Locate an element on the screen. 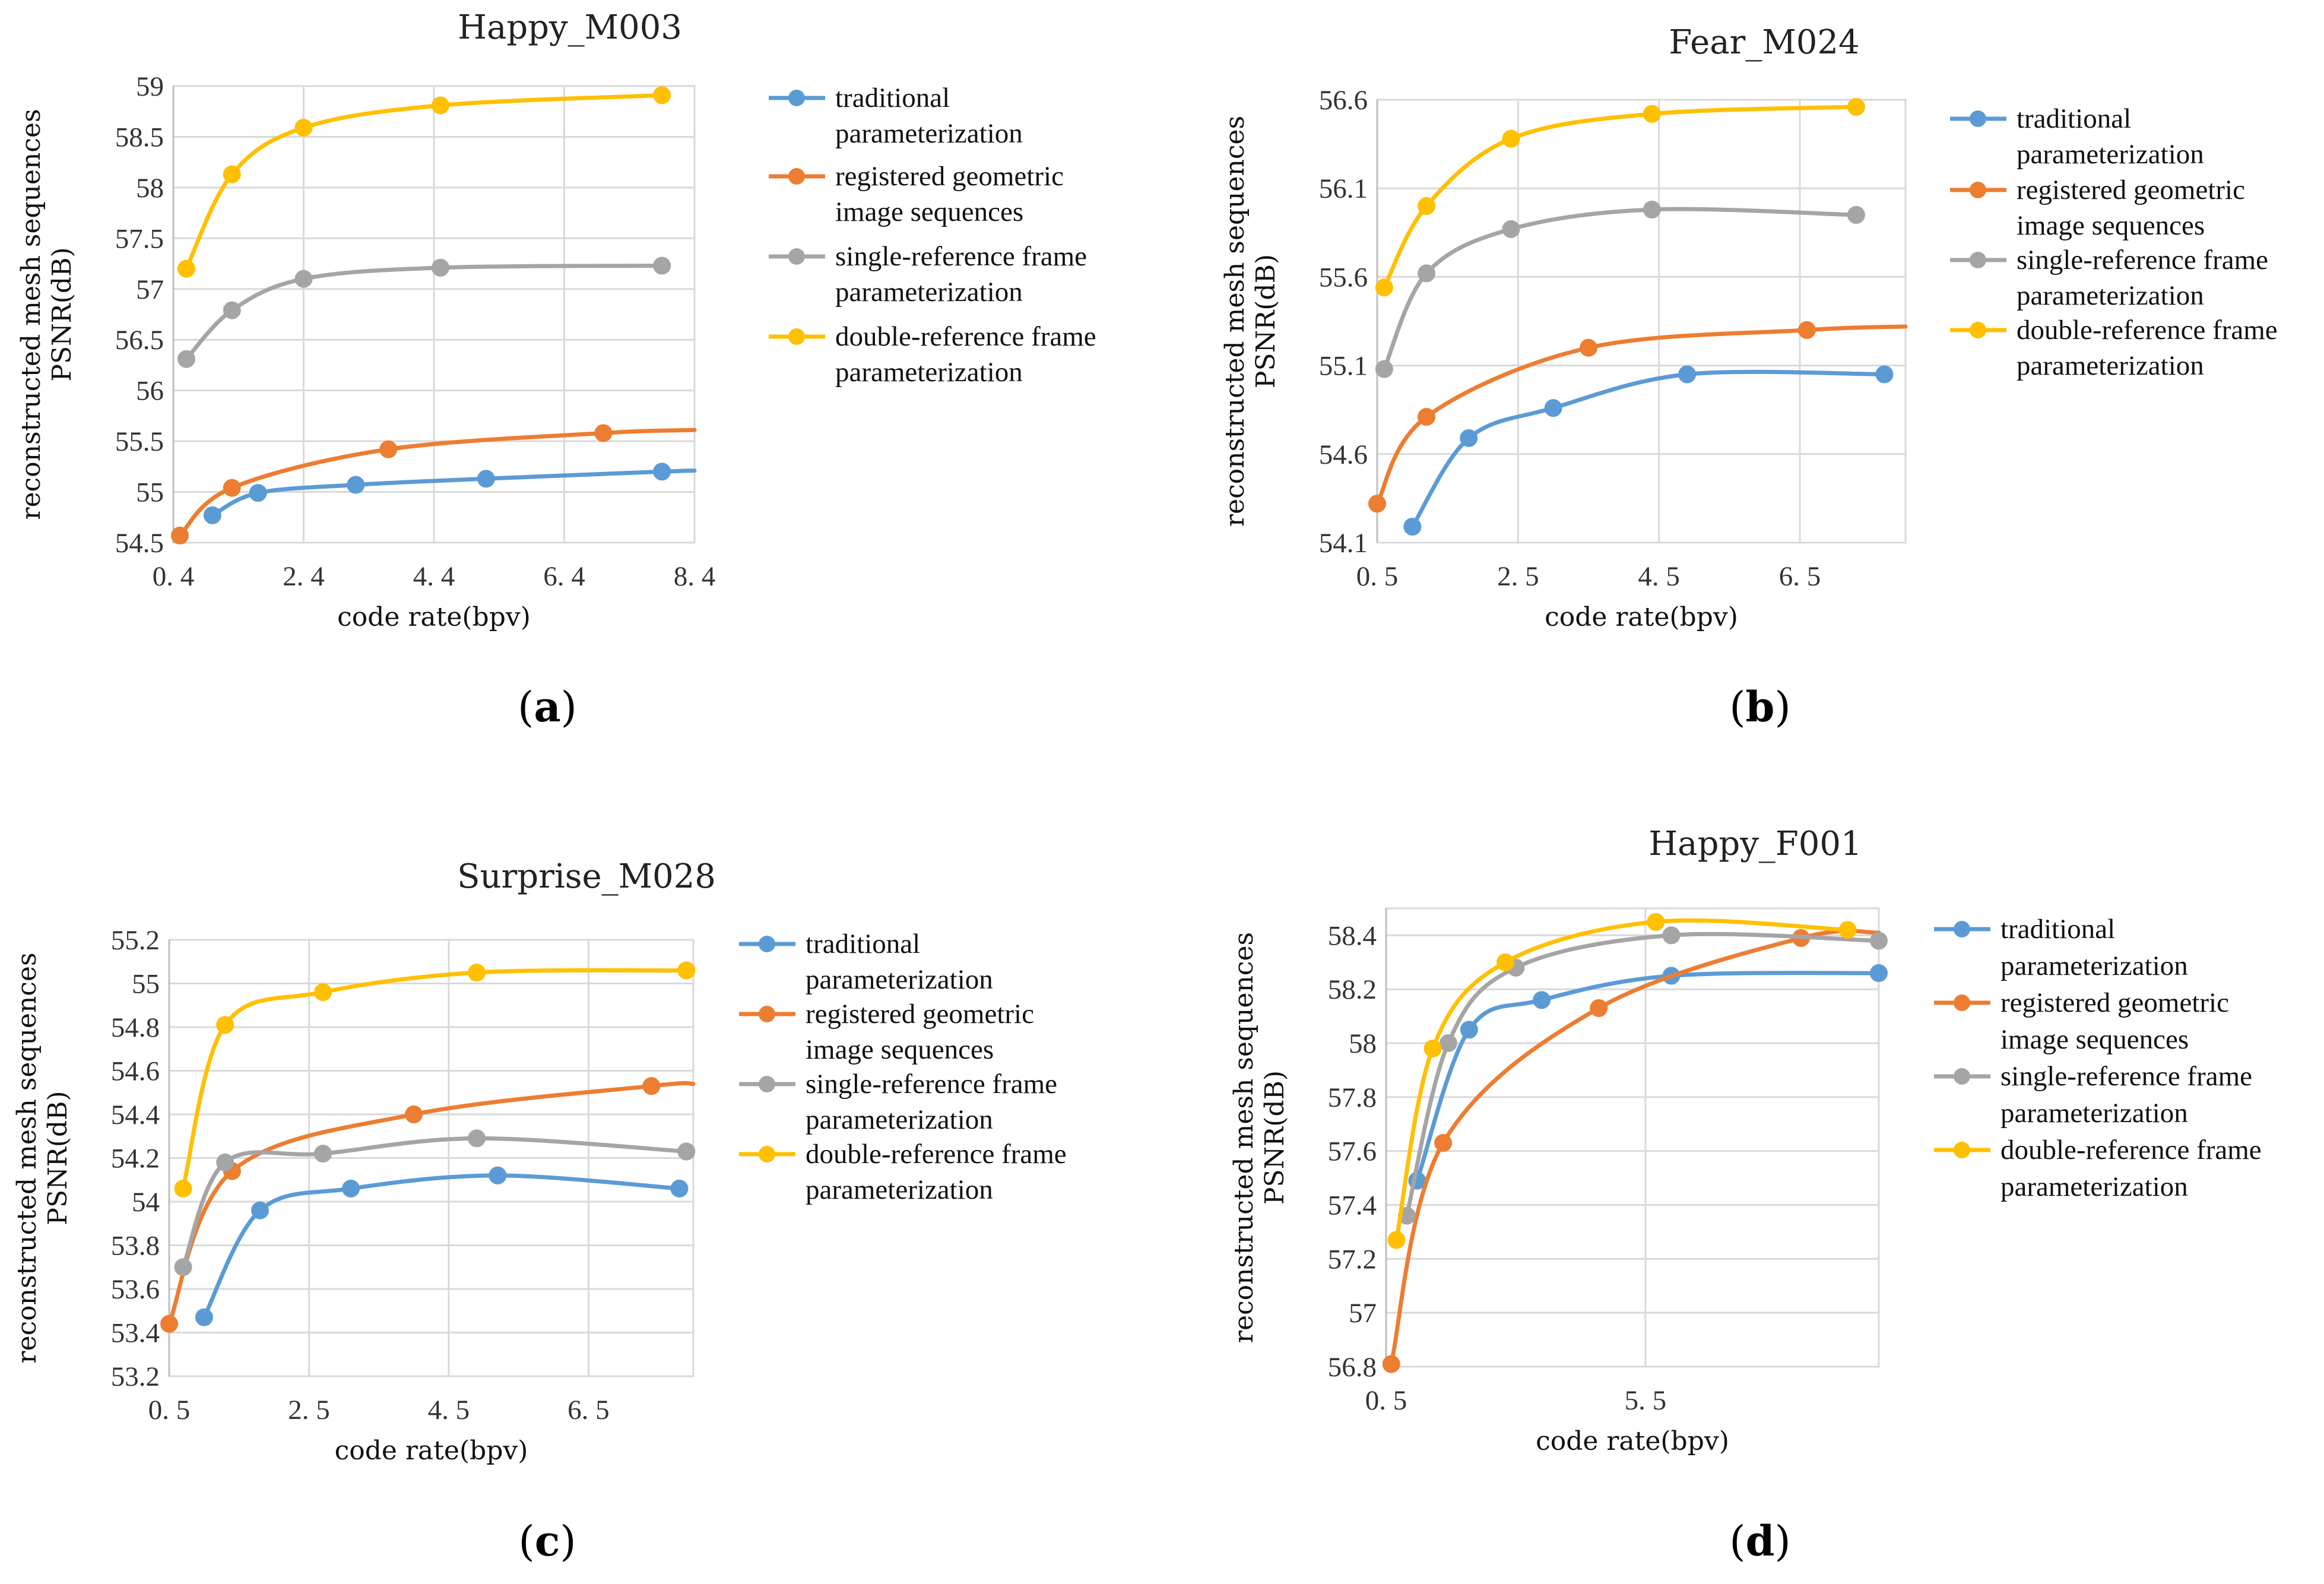  legend-entry-single: single-reference frame parameterization is located at coordinates (961, 274).